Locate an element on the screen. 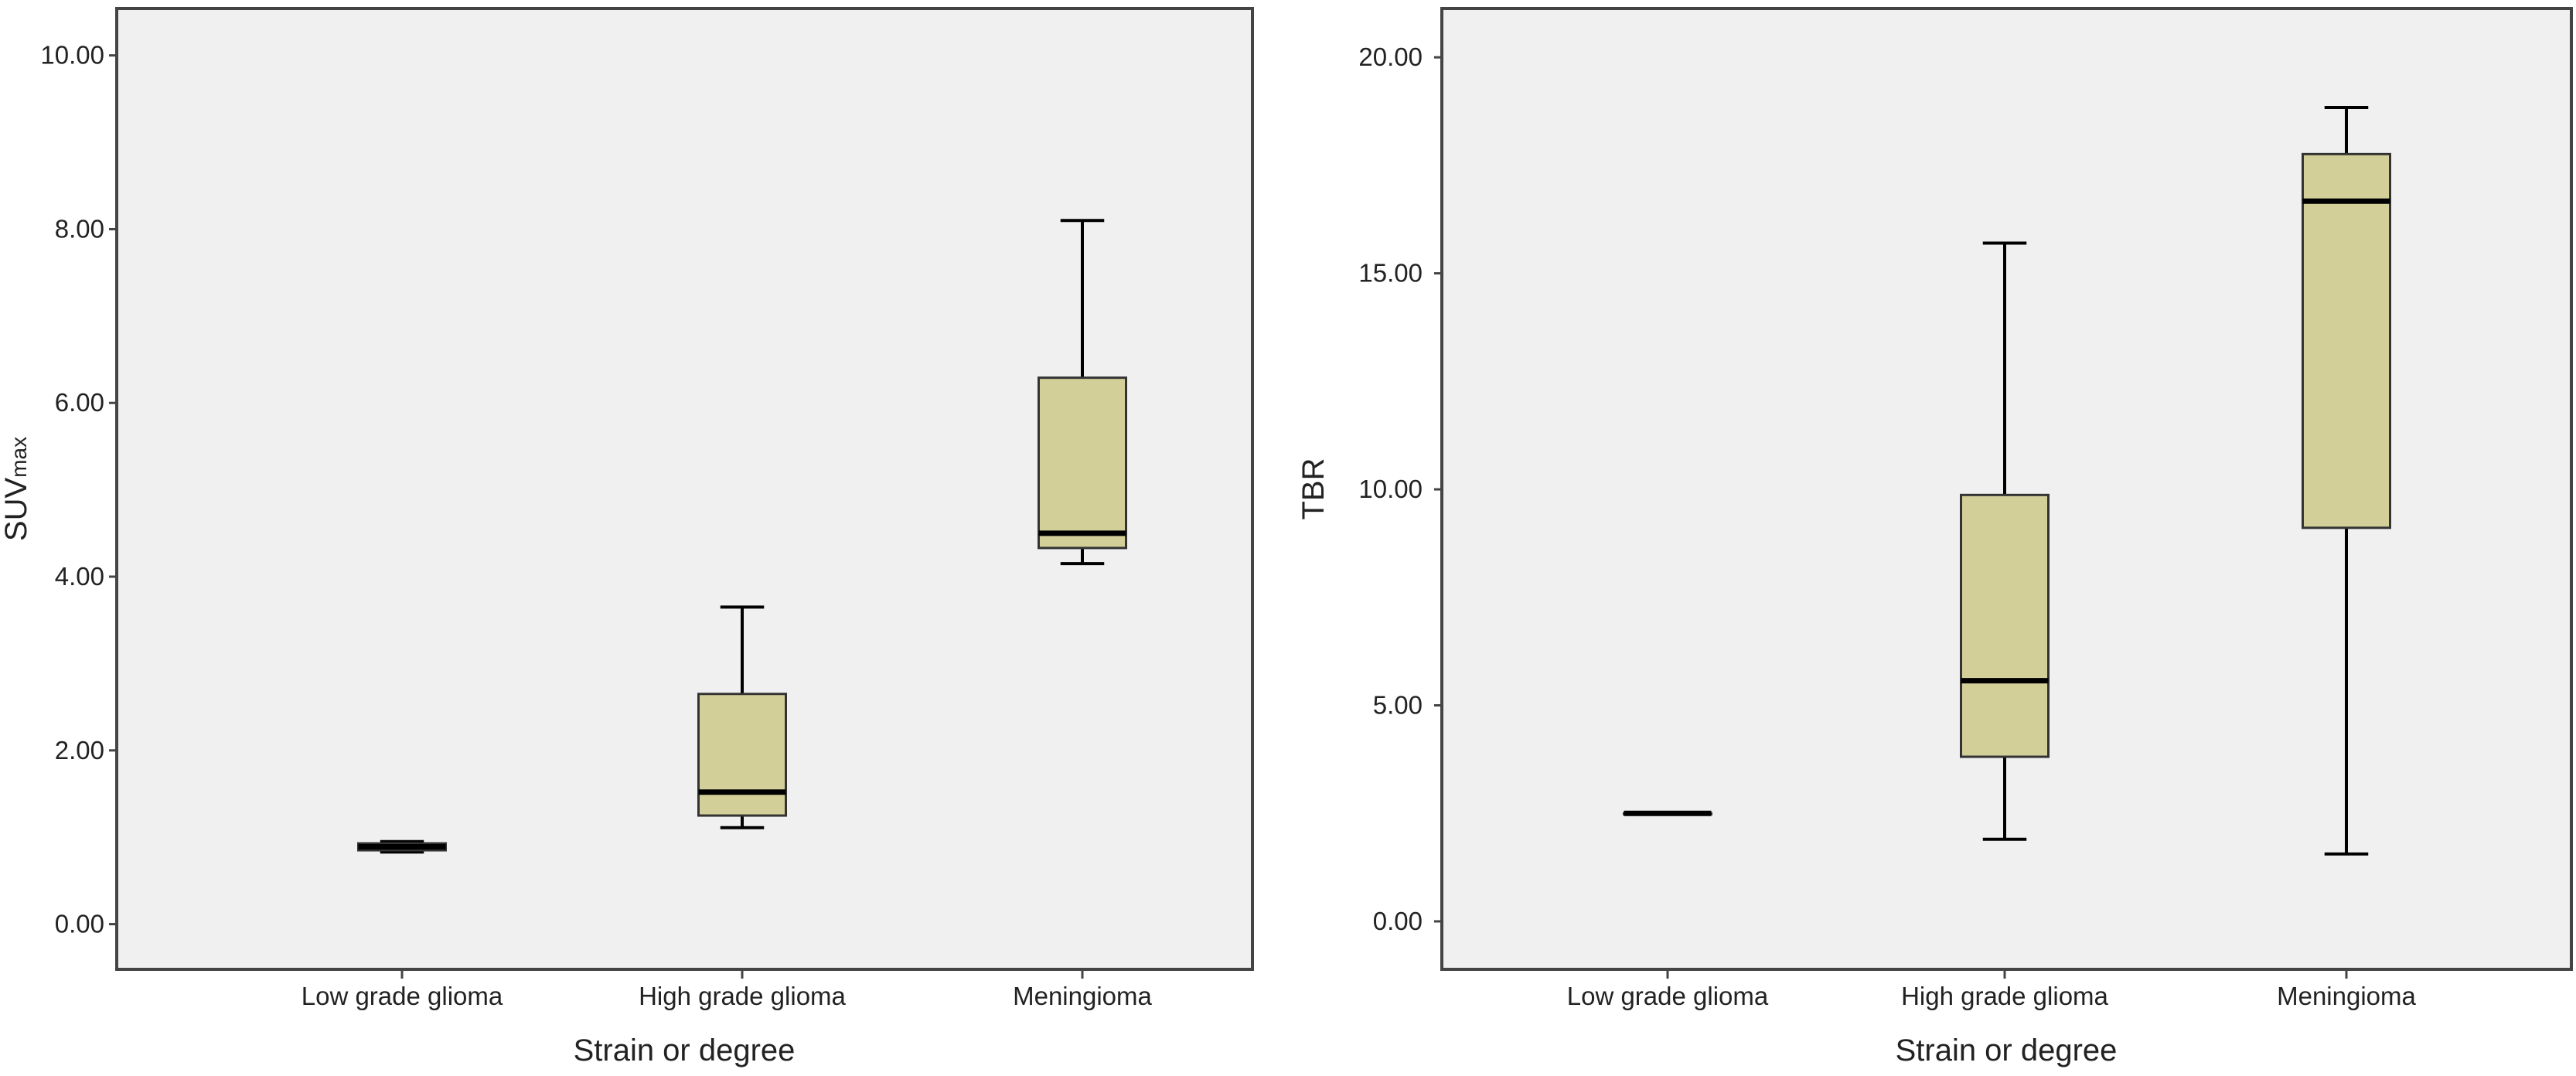  y-tick-label: 15.00 is located at coordinates (1390, 273).